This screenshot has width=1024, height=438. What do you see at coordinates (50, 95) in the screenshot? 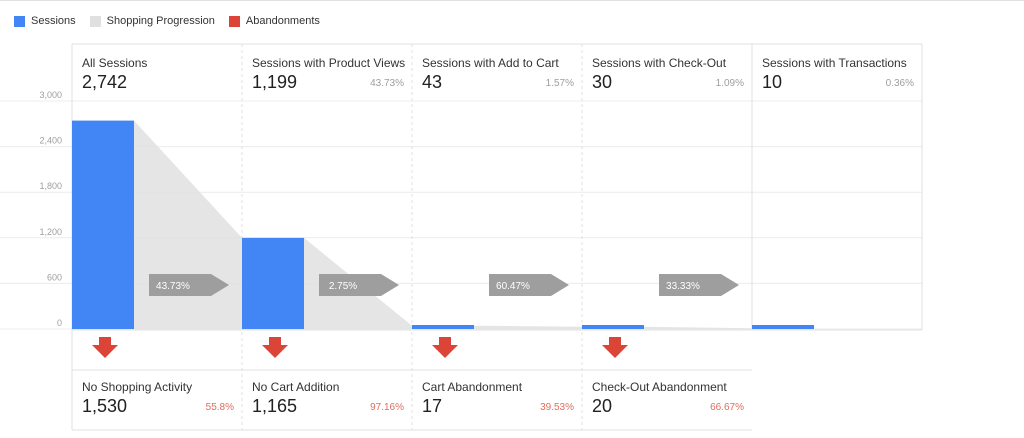
I see `y-tick-label: 3,000` at bounding box center [50, 95].